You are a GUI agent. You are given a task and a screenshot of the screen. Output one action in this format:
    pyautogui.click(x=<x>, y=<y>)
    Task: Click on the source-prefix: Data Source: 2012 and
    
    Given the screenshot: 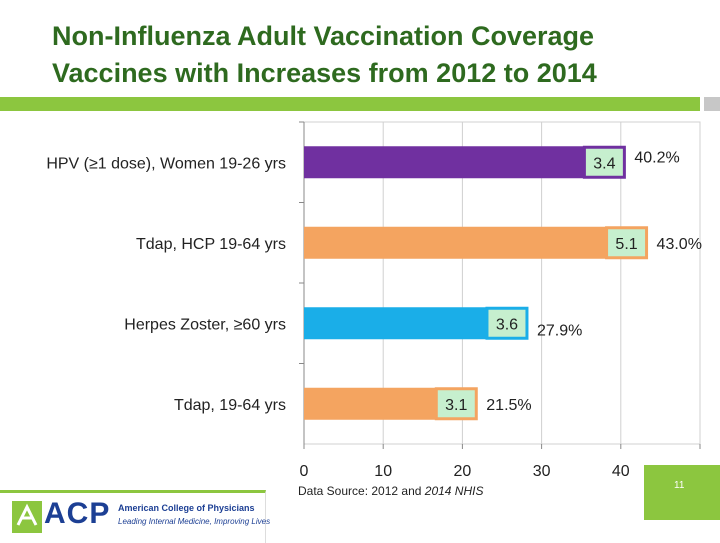 What is the action you would take?
    pyautogui.click(x=361, y=491)
    